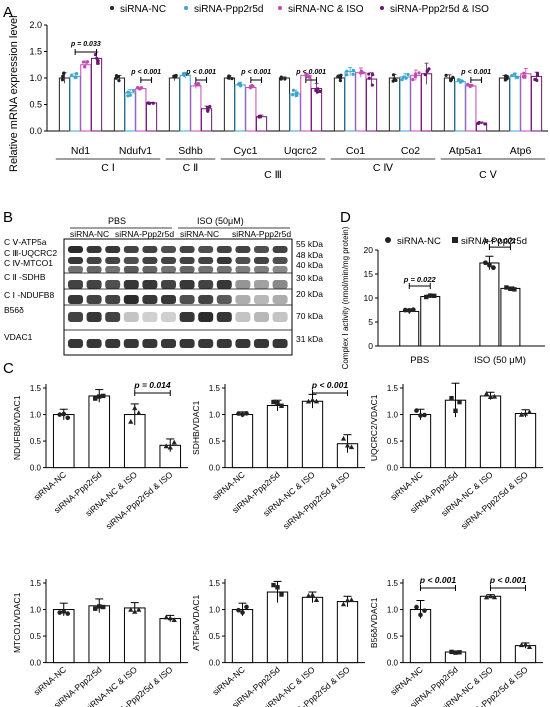  I want to click on panel-d-sig-label: p < 0.001, so click(499, 240).